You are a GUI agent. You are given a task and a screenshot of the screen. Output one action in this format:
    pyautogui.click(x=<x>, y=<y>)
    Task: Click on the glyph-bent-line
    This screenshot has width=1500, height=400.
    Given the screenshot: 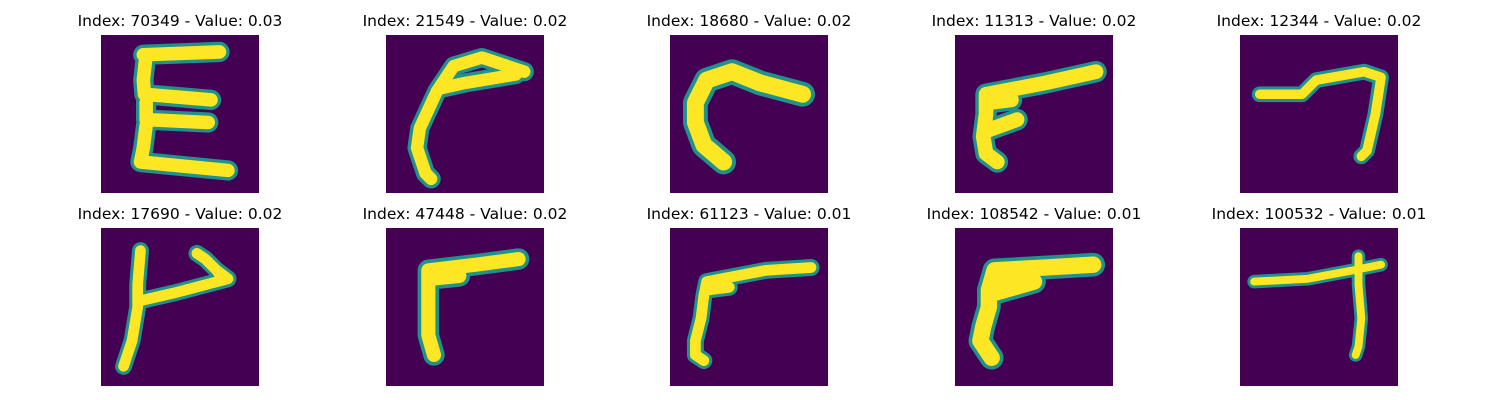 What is the action you would take?
    pyautogui.click(x=1320, y=114)
    